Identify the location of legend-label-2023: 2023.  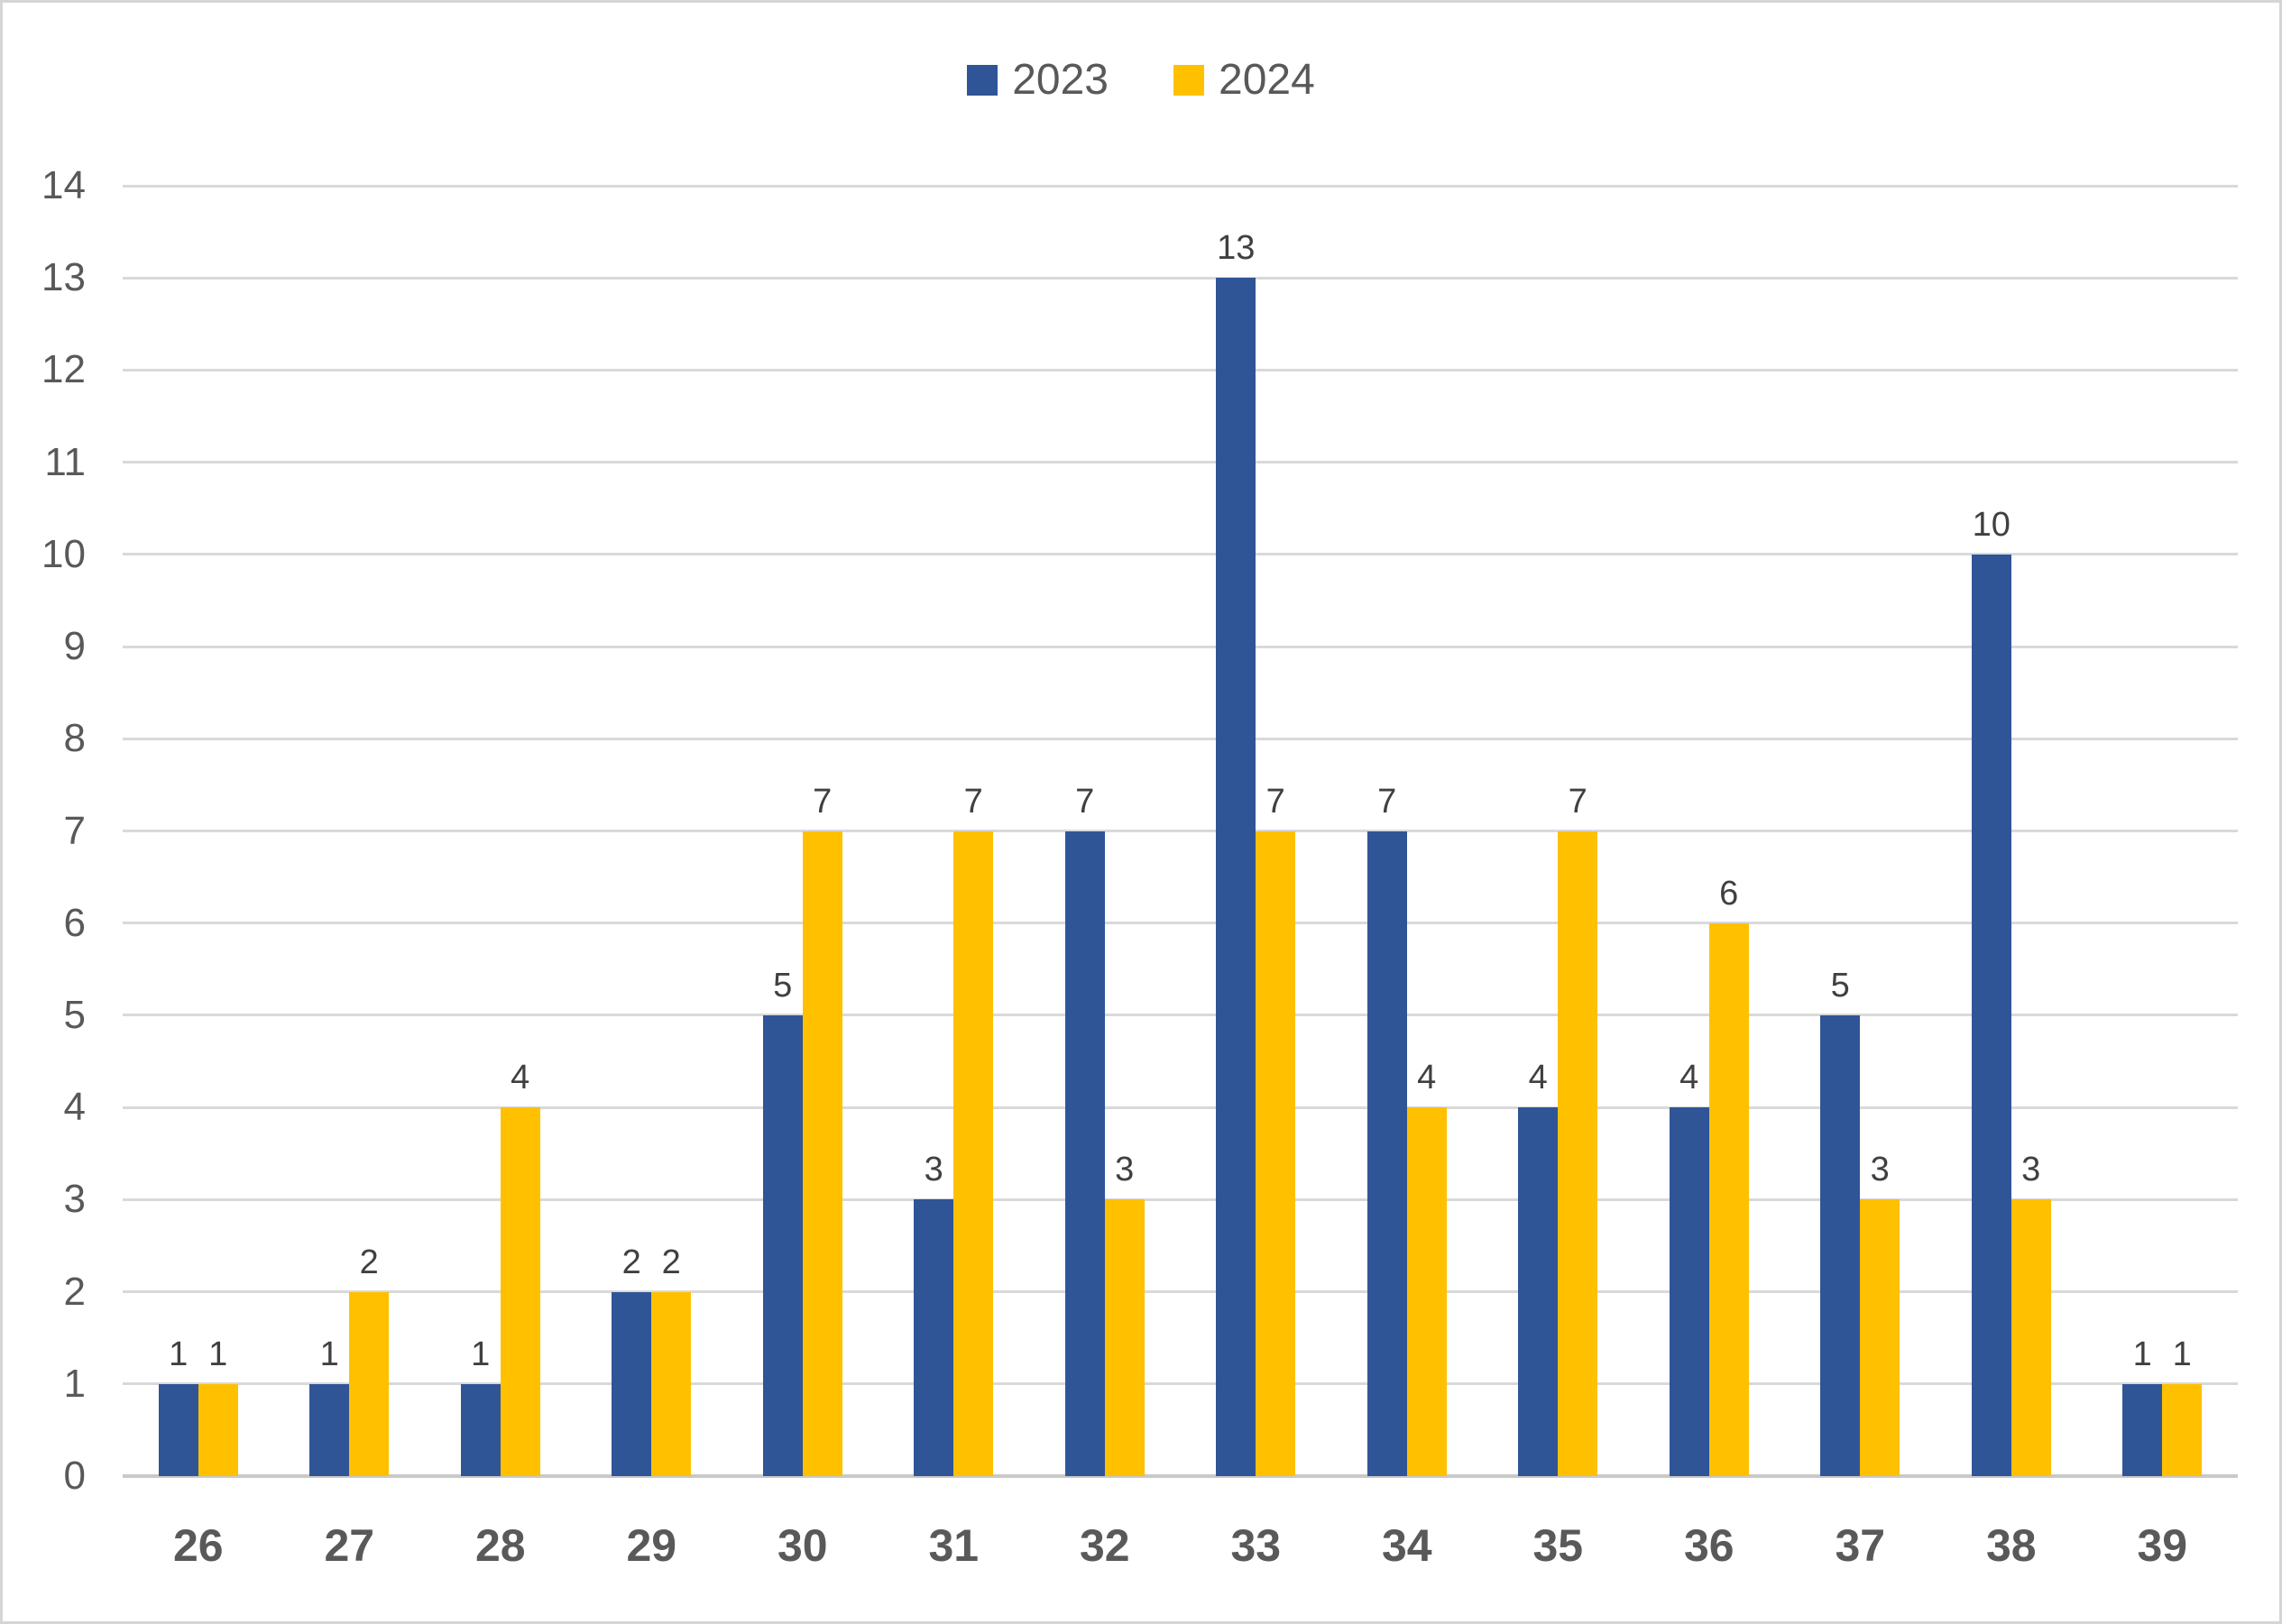
(1060, 80).